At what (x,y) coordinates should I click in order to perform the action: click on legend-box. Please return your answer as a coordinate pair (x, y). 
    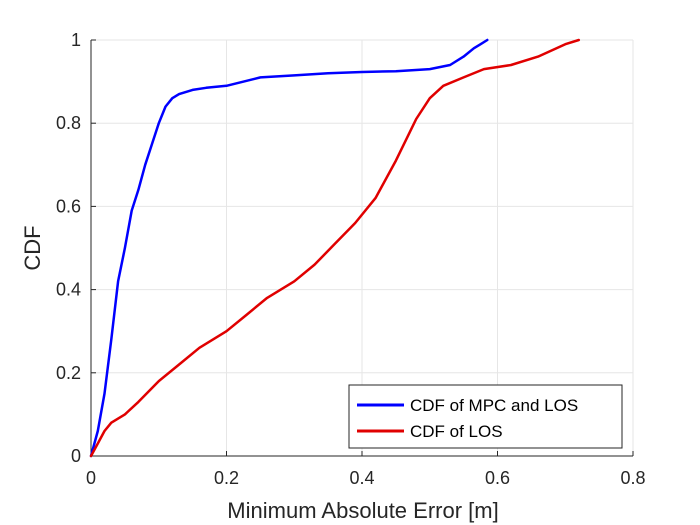
    Looking at the image, I should click on (485, 416).